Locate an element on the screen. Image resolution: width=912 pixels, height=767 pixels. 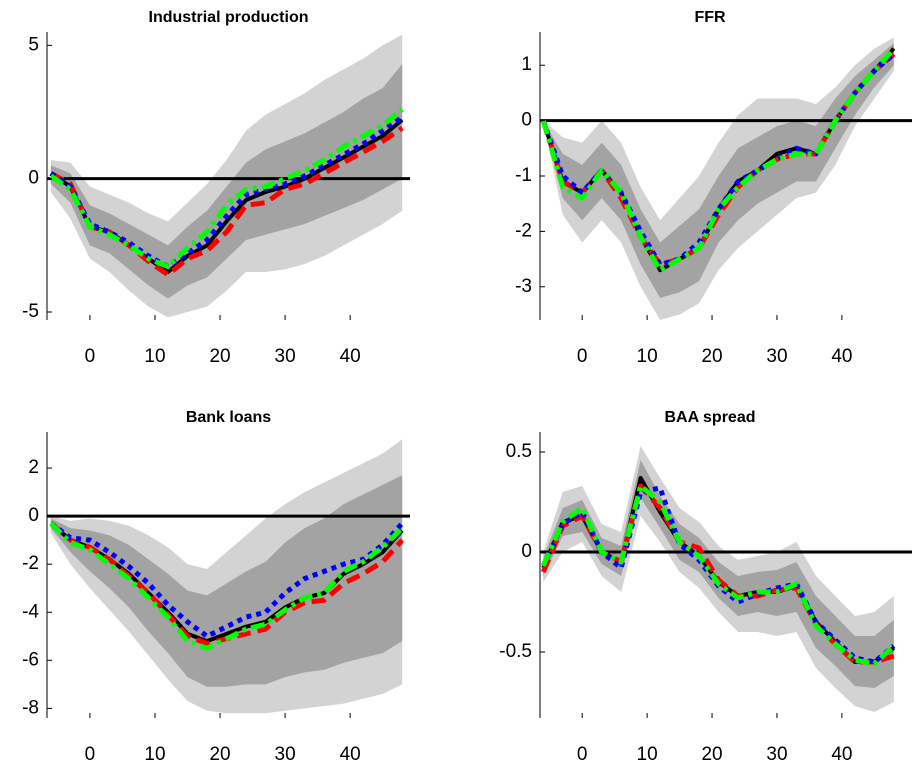
chart-title: Industrial production is located at coordinates (229, 17).